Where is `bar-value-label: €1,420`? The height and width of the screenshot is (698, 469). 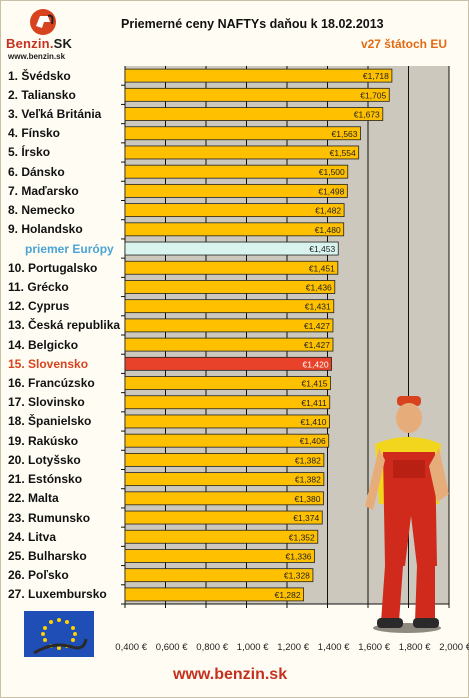 bar-value-label: €1,420 is located at coordinates (316, 364).